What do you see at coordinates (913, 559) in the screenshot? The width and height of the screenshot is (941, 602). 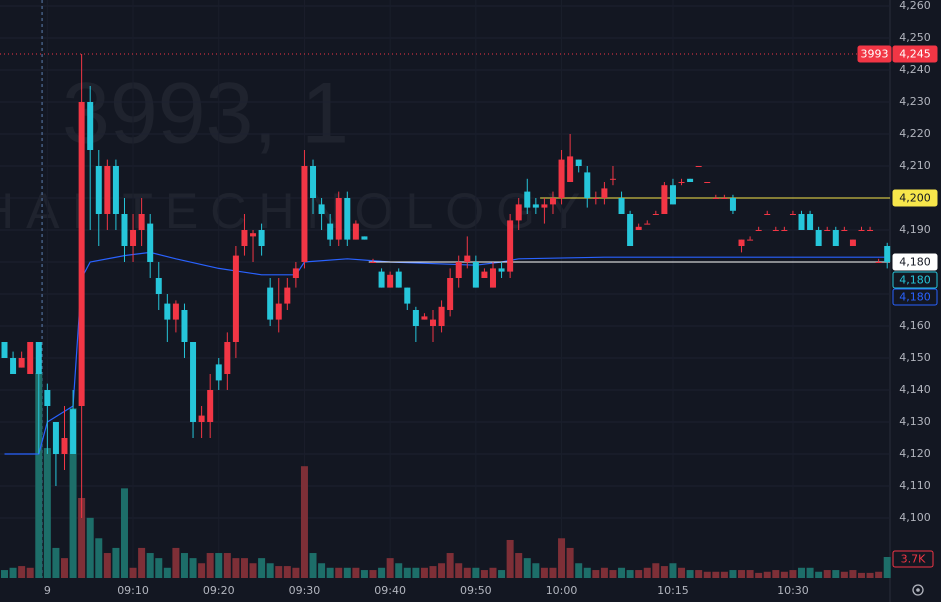 I see `volume-label-box` at bounding box center [913, 559].